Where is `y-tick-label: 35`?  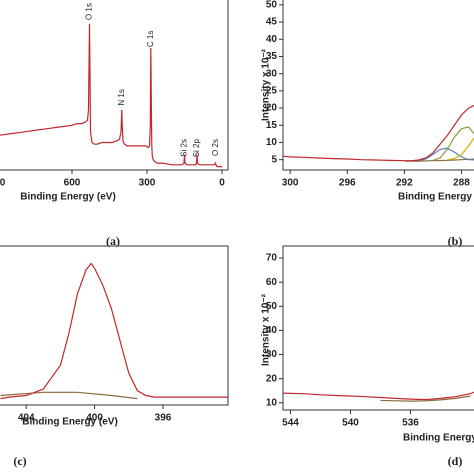
y-tick-label: 35 is located at coordinates (272, 56).